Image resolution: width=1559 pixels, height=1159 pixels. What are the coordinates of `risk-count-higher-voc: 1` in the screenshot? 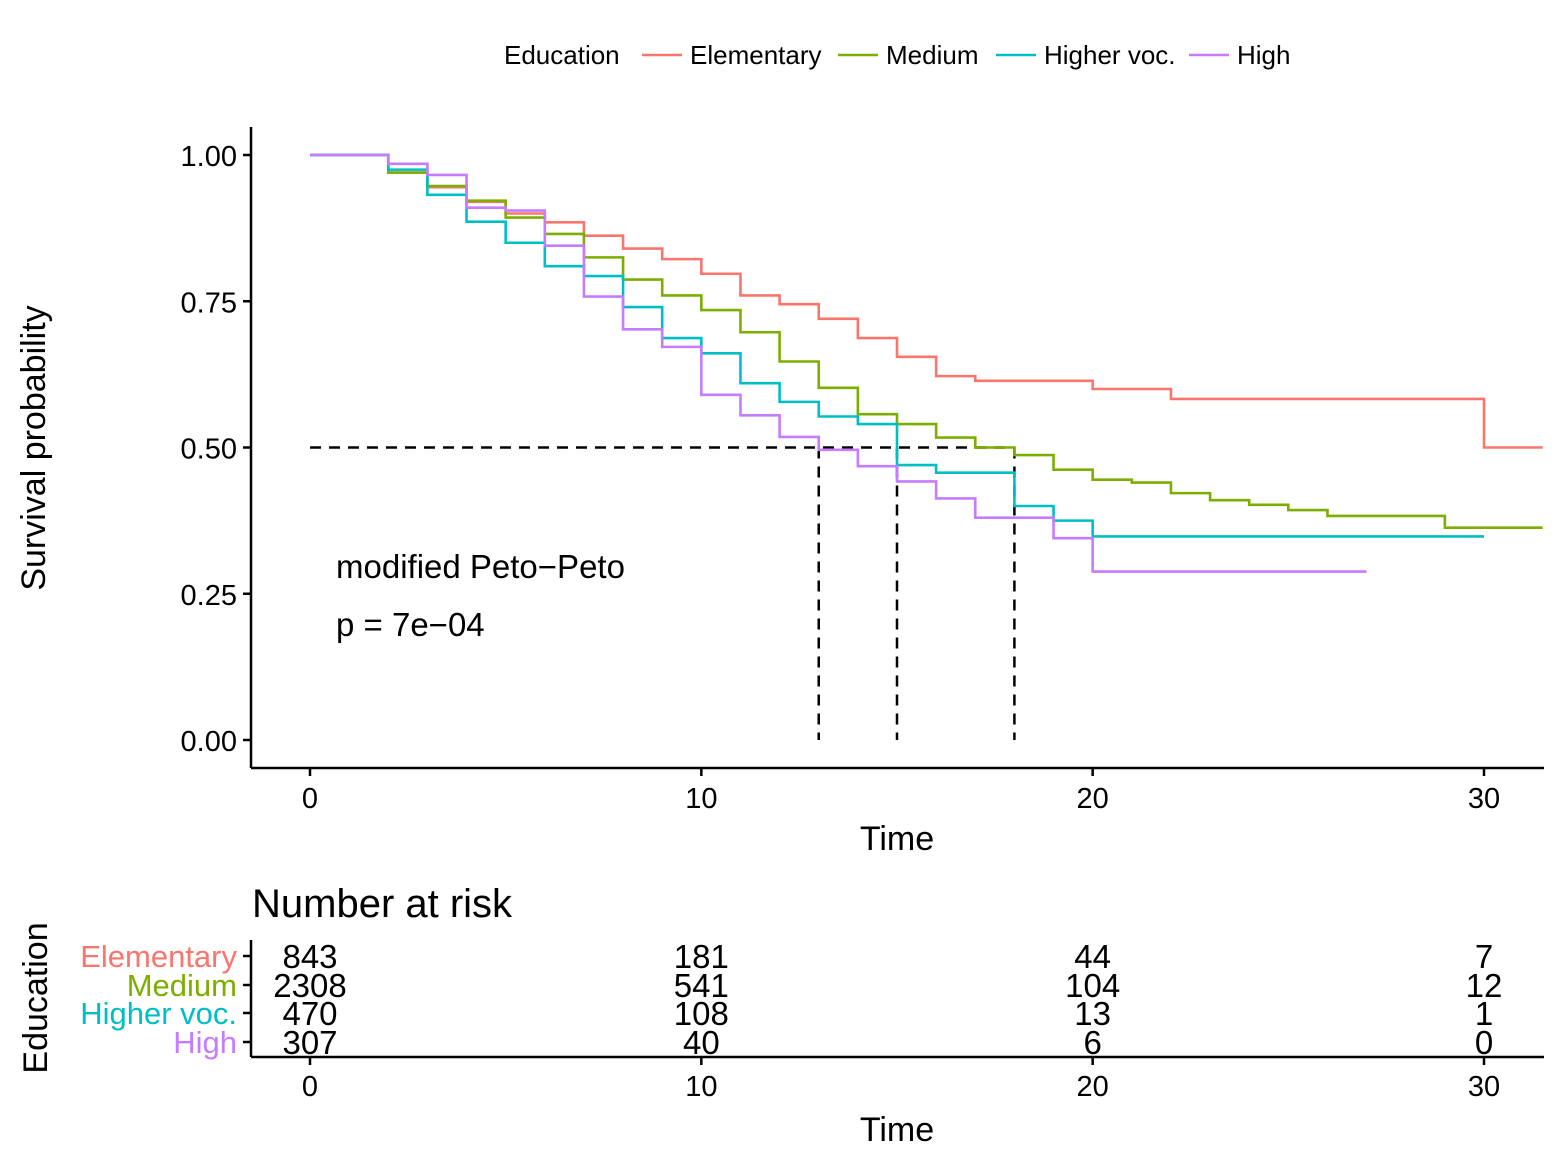 It's located at (1484, 1013).